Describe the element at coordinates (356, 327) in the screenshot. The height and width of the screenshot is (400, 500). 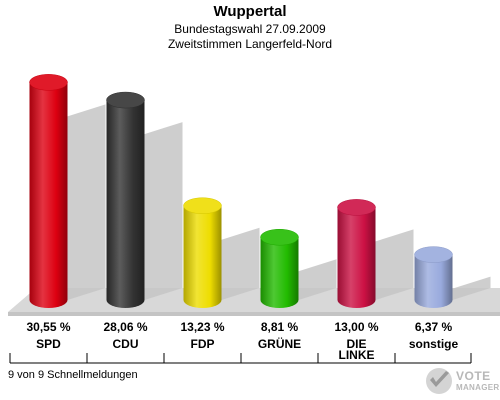
I see `value-label-4: 13,00 %` at that location.